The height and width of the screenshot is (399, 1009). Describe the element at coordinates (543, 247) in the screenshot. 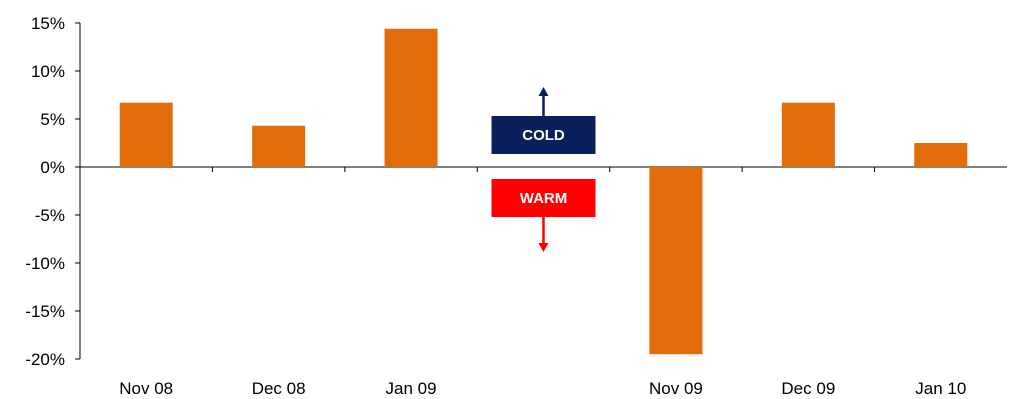

I see `down-arrow-icon` at that location.